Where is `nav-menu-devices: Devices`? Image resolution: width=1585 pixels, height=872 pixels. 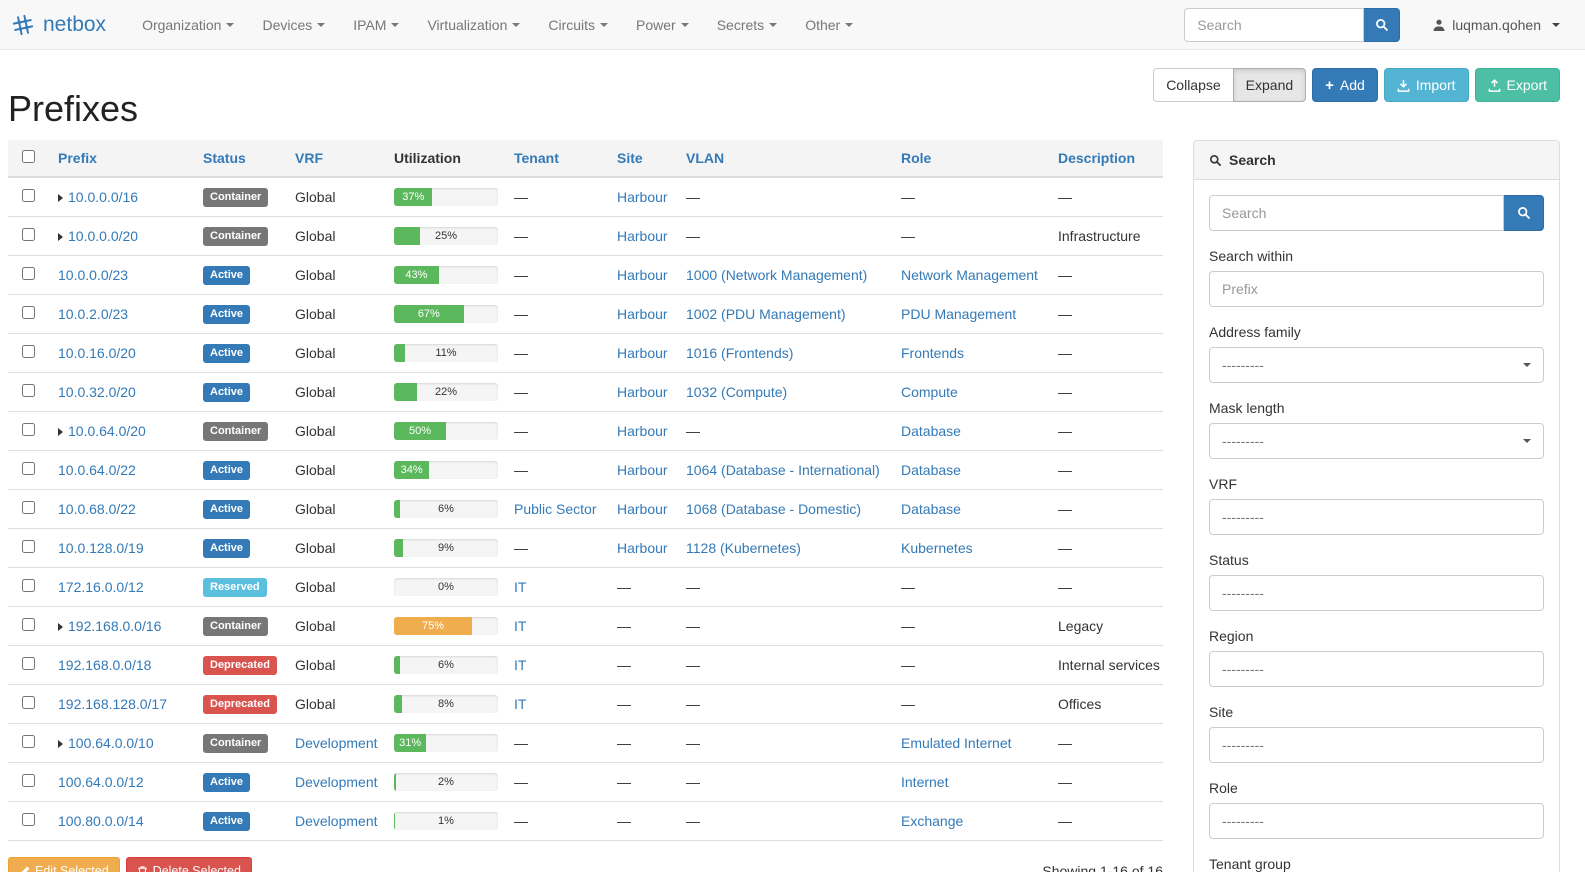 nav-menu-devices: Devices is located at coordinates (293, 25).